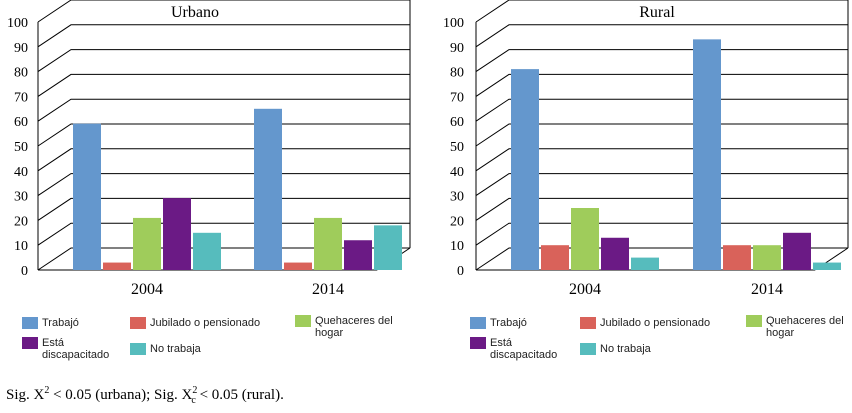 This screenshot has height=413, width=852. What do you see at coordinates (195, 12) in the screenshot?
I see `chart-title: Urbano` at bounding box center [195, 12].